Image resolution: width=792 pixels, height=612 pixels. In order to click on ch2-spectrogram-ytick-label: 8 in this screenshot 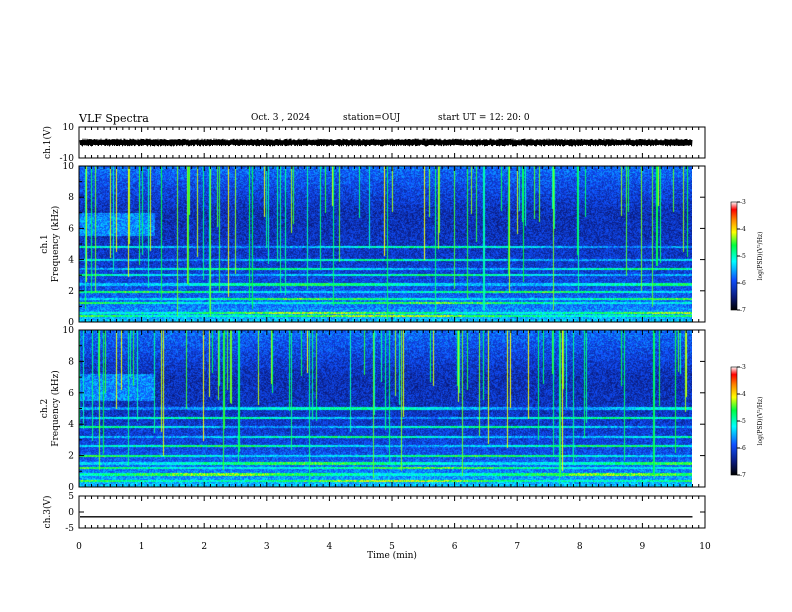, I will do `click(71, 362)`.